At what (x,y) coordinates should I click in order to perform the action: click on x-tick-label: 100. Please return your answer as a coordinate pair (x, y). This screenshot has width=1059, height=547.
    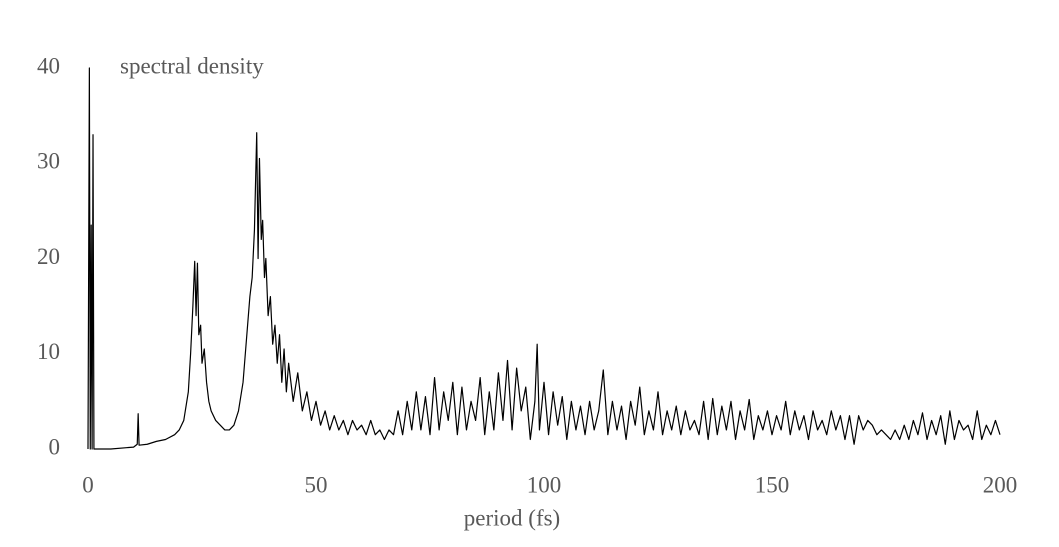
    Looking at the image, I should click on (544, 484).